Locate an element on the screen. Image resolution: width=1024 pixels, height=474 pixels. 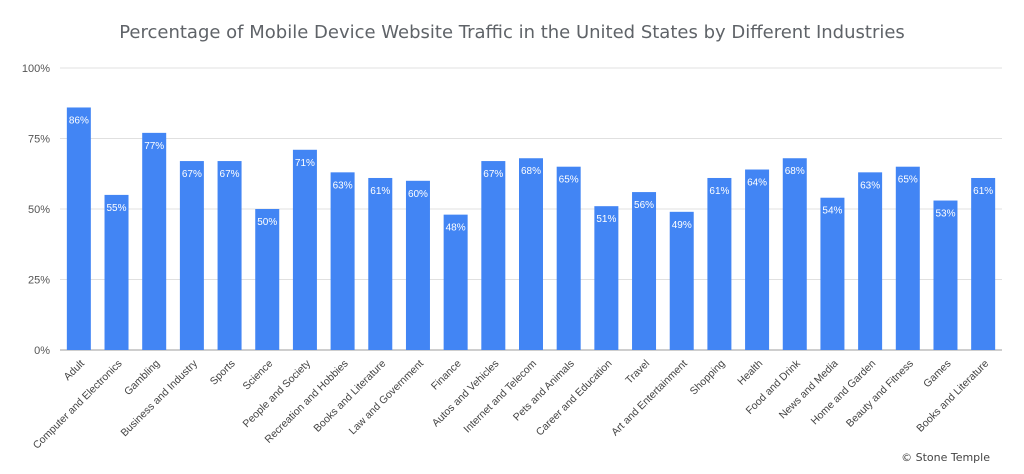
y-tick-label: 75% is located at coordinates (39, 140).